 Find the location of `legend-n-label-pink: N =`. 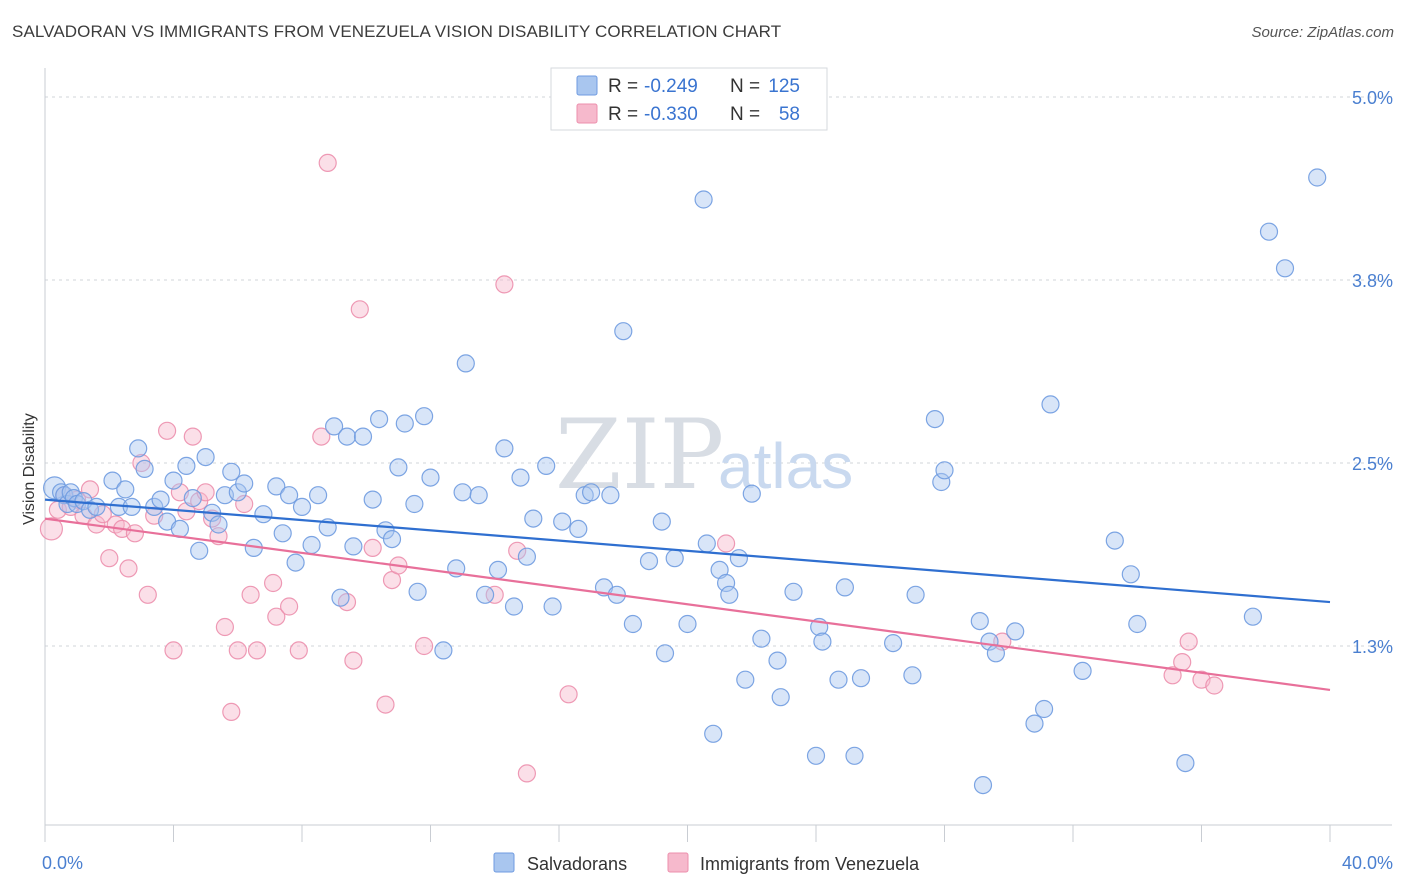

legend-n-label-pink: N = is located at coordinates (745, 114).